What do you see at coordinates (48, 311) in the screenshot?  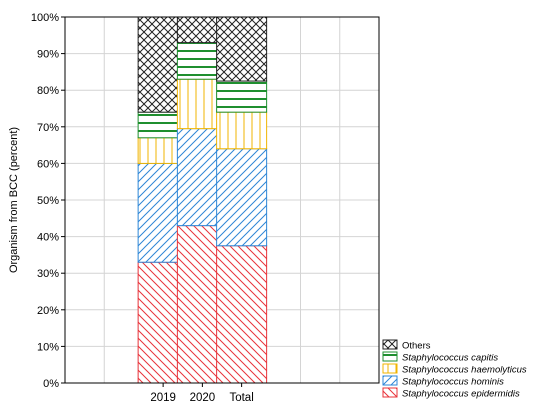 I see `y-tick-label: 20%` at bounding box center [48, 311].